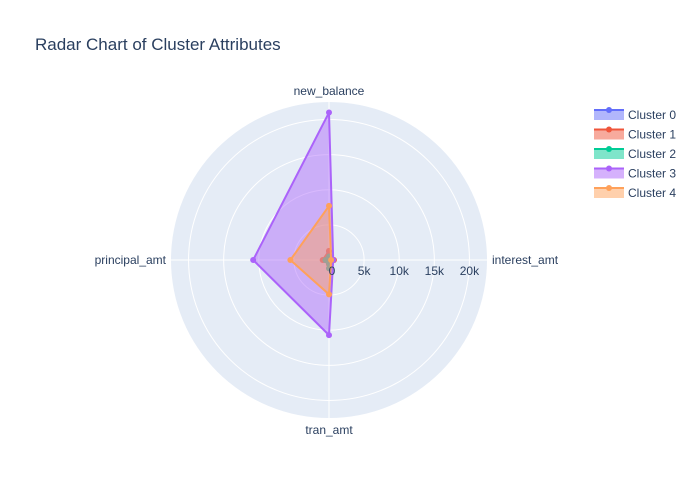  What do you see at coordinates (332, 271) in the screenshot?
I see `radial-tick-label: 0` at bounding box center [332, 271].